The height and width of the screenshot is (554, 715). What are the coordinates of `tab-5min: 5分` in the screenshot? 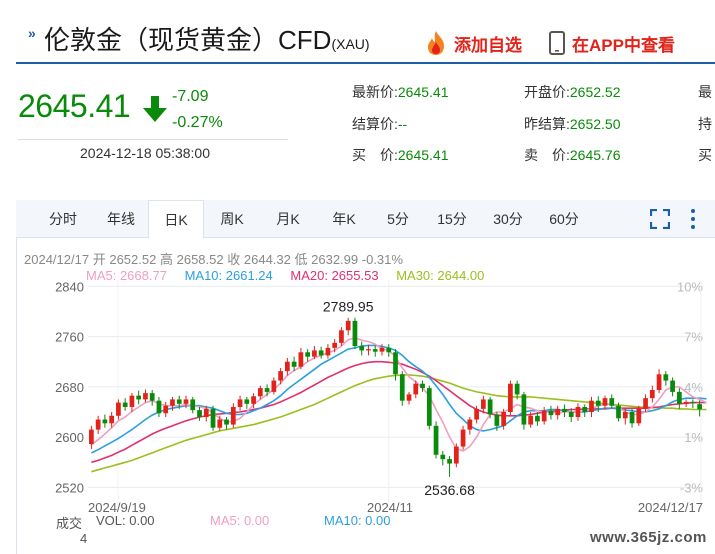 It's located at (398, 219).